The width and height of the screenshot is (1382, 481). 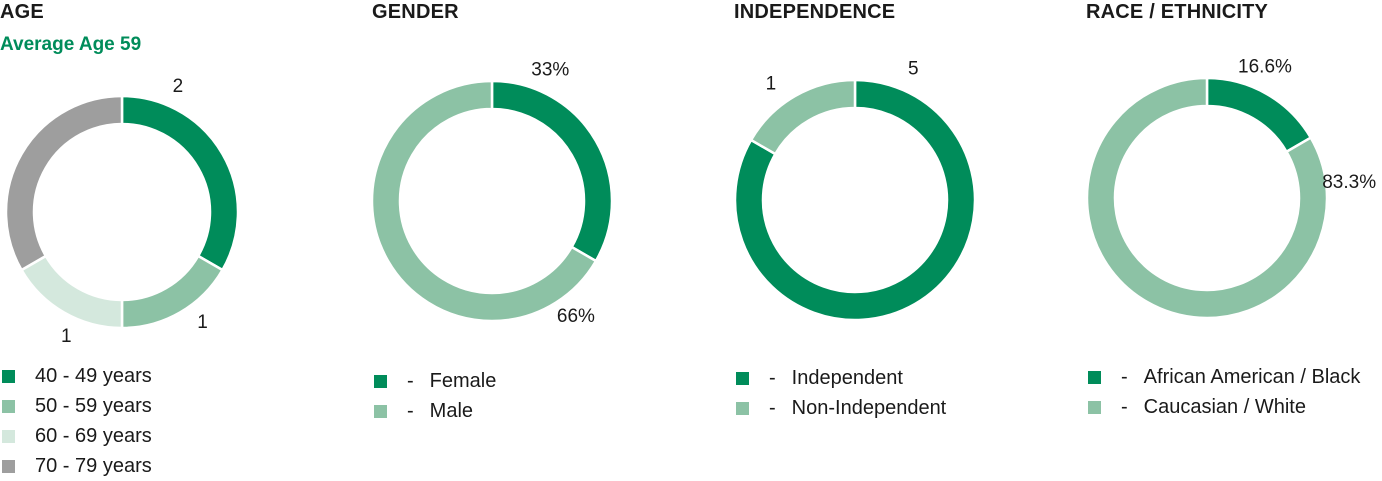 I want to click on independence-donut-chart: 51, so click(x=855, y=190).